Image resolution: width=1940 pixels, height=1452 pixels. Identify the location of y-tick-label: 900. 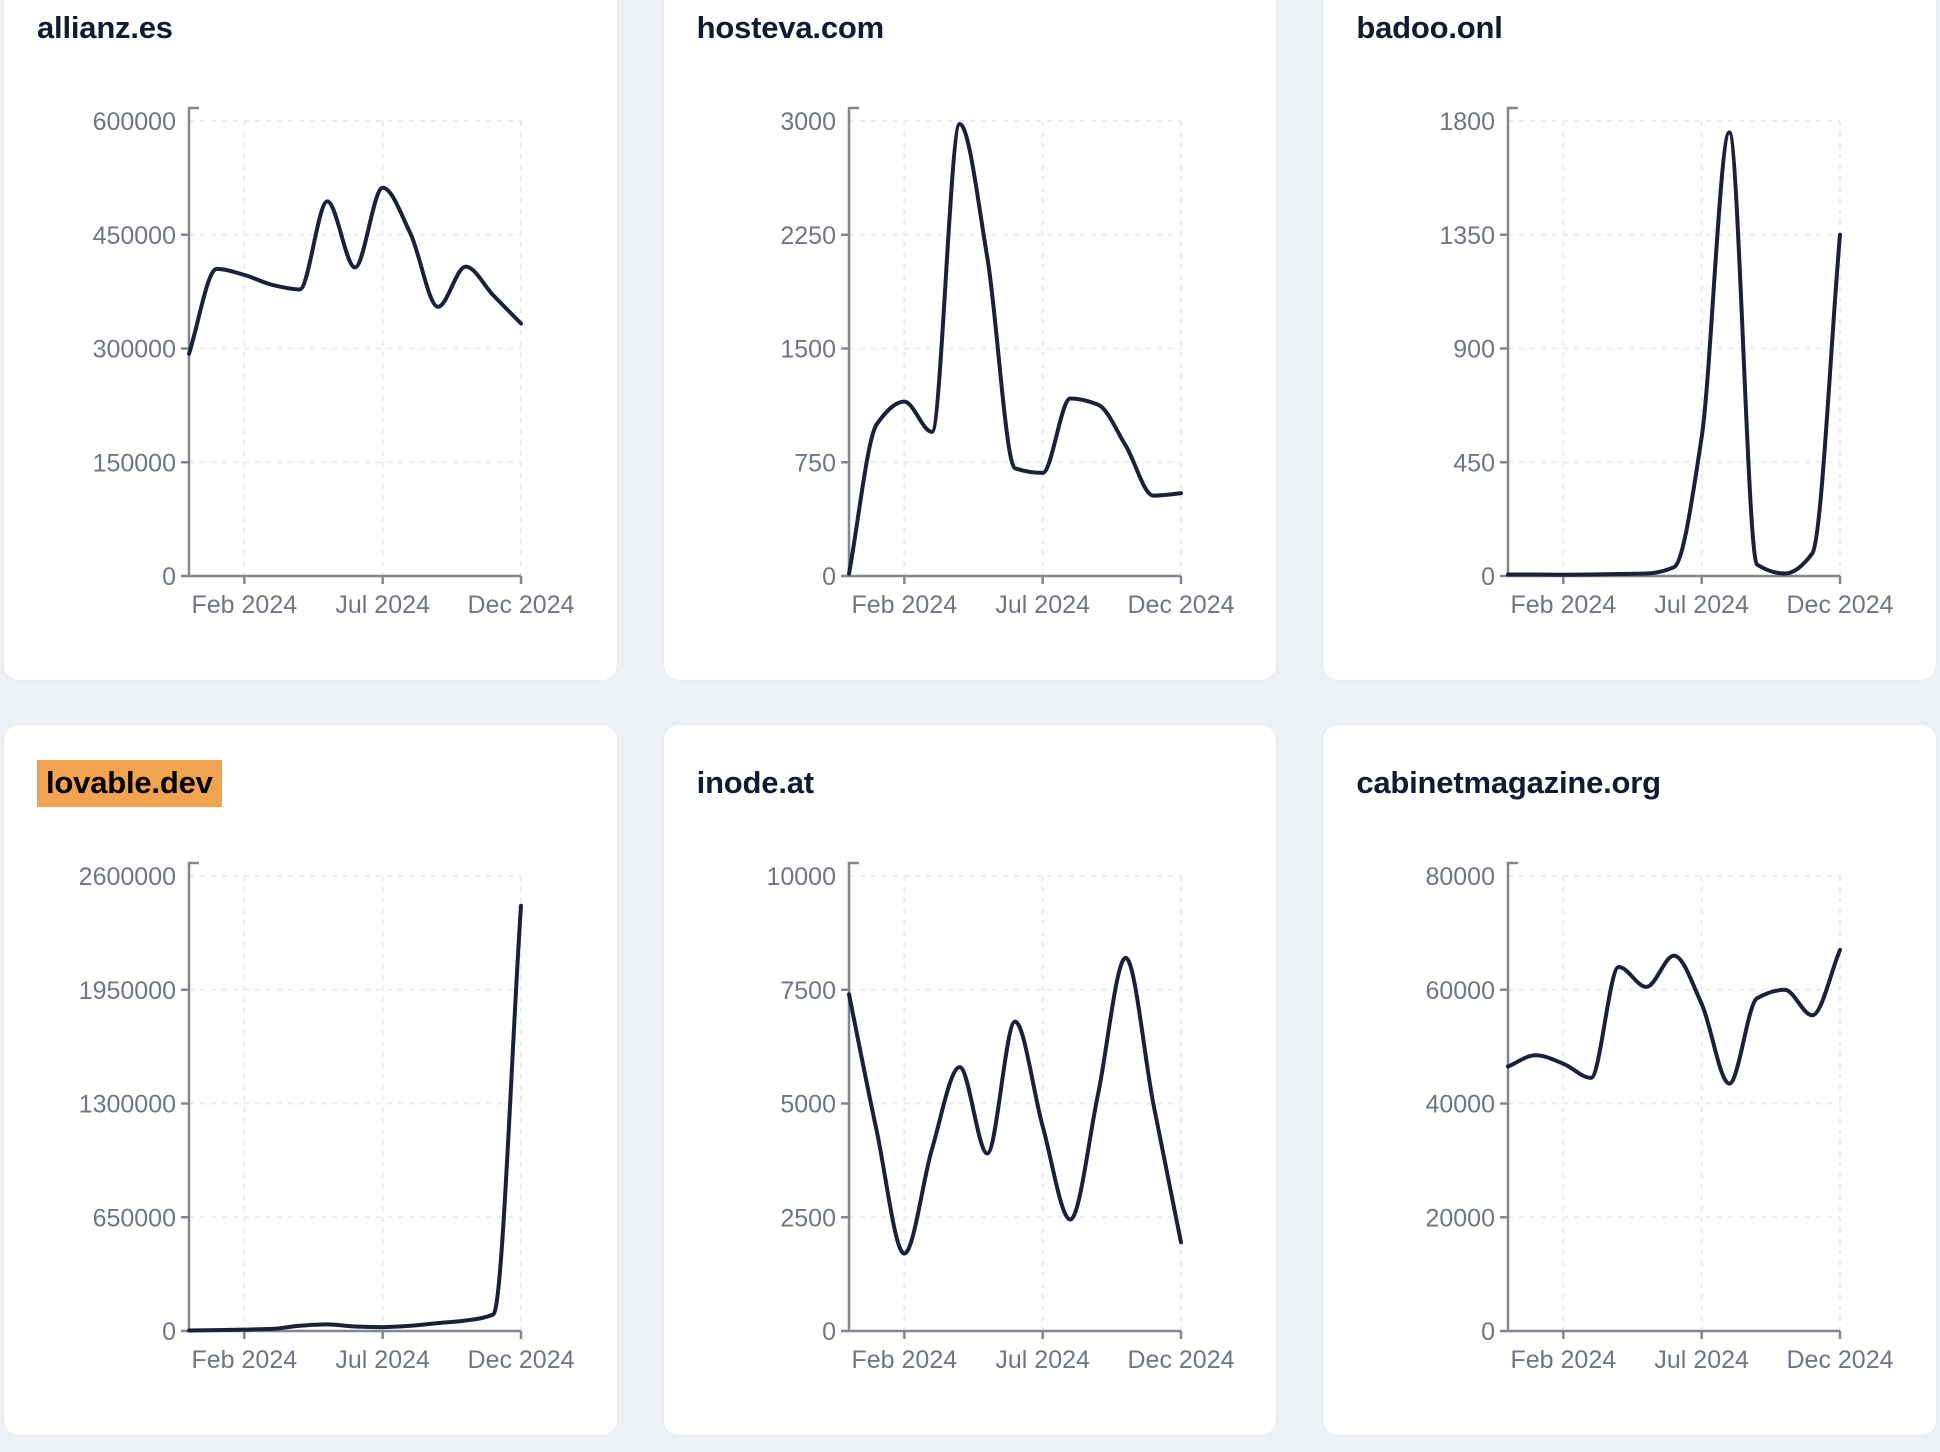
(1475, 350).